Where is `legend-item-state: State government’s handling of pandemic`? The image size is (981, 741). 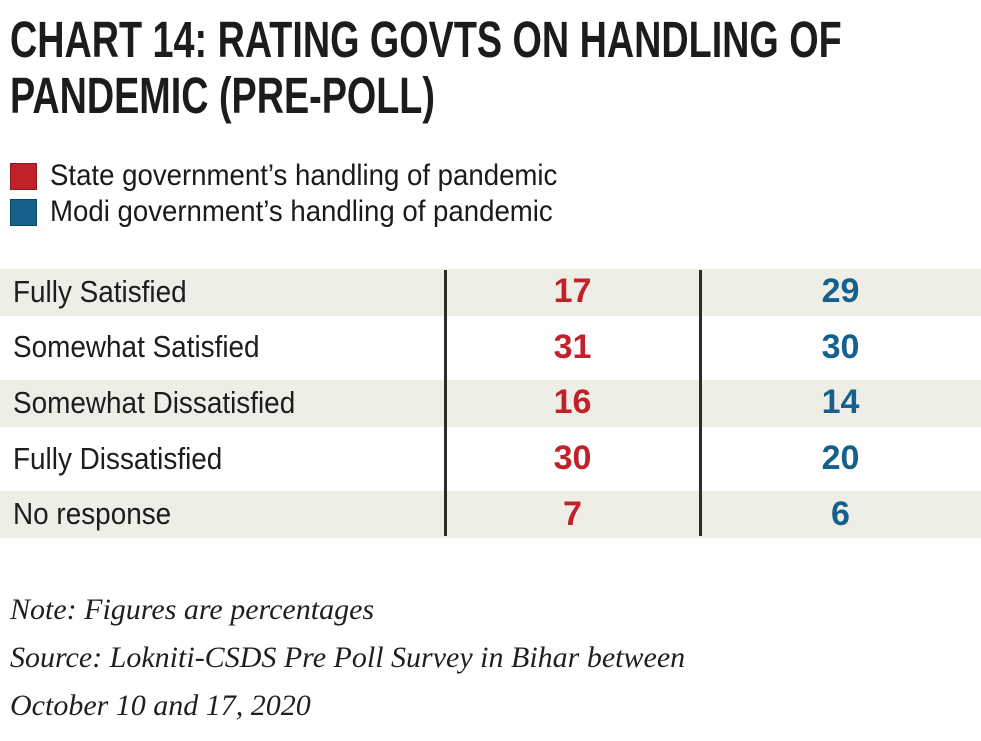
legend-item-state: State government’s handling of pandemic is located at coordinates (490, 176).